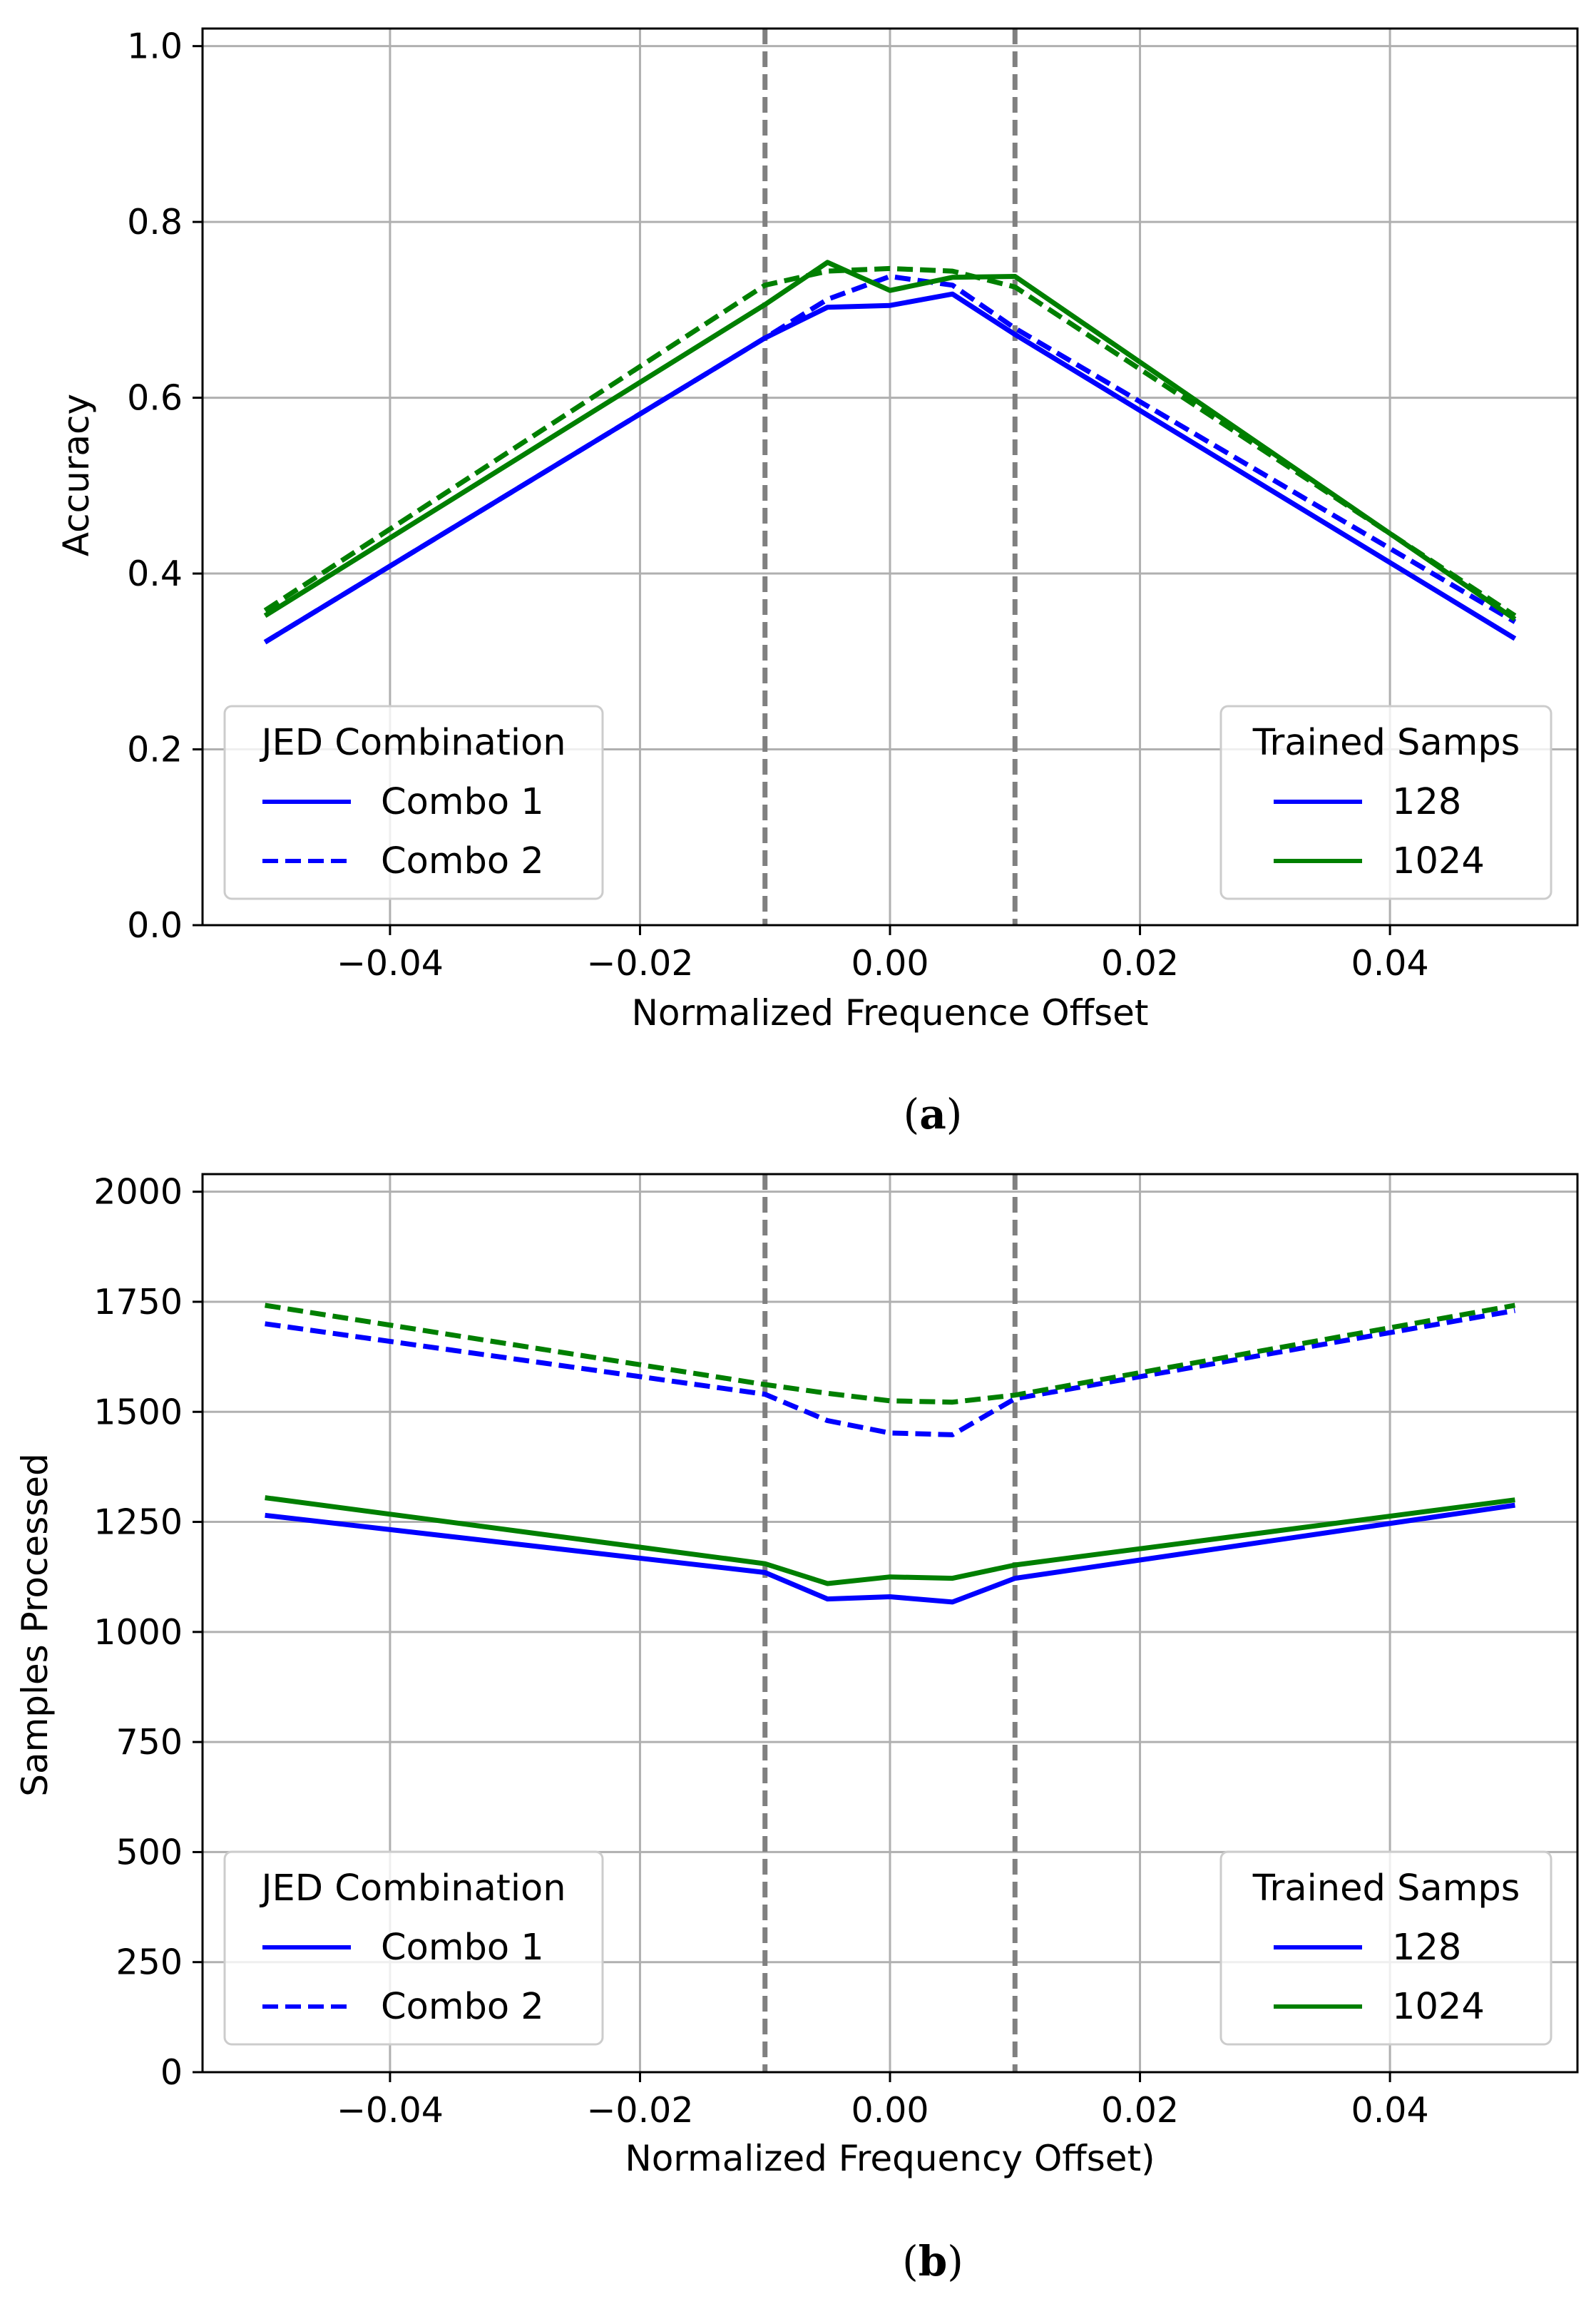 This screenshot has height=2309, width=1596. What do you see at coordinates (35, 1625) in the screenshot?
I see `panel-b-y-axis-label: Samples Processed` at bounding box center [35, 1625].